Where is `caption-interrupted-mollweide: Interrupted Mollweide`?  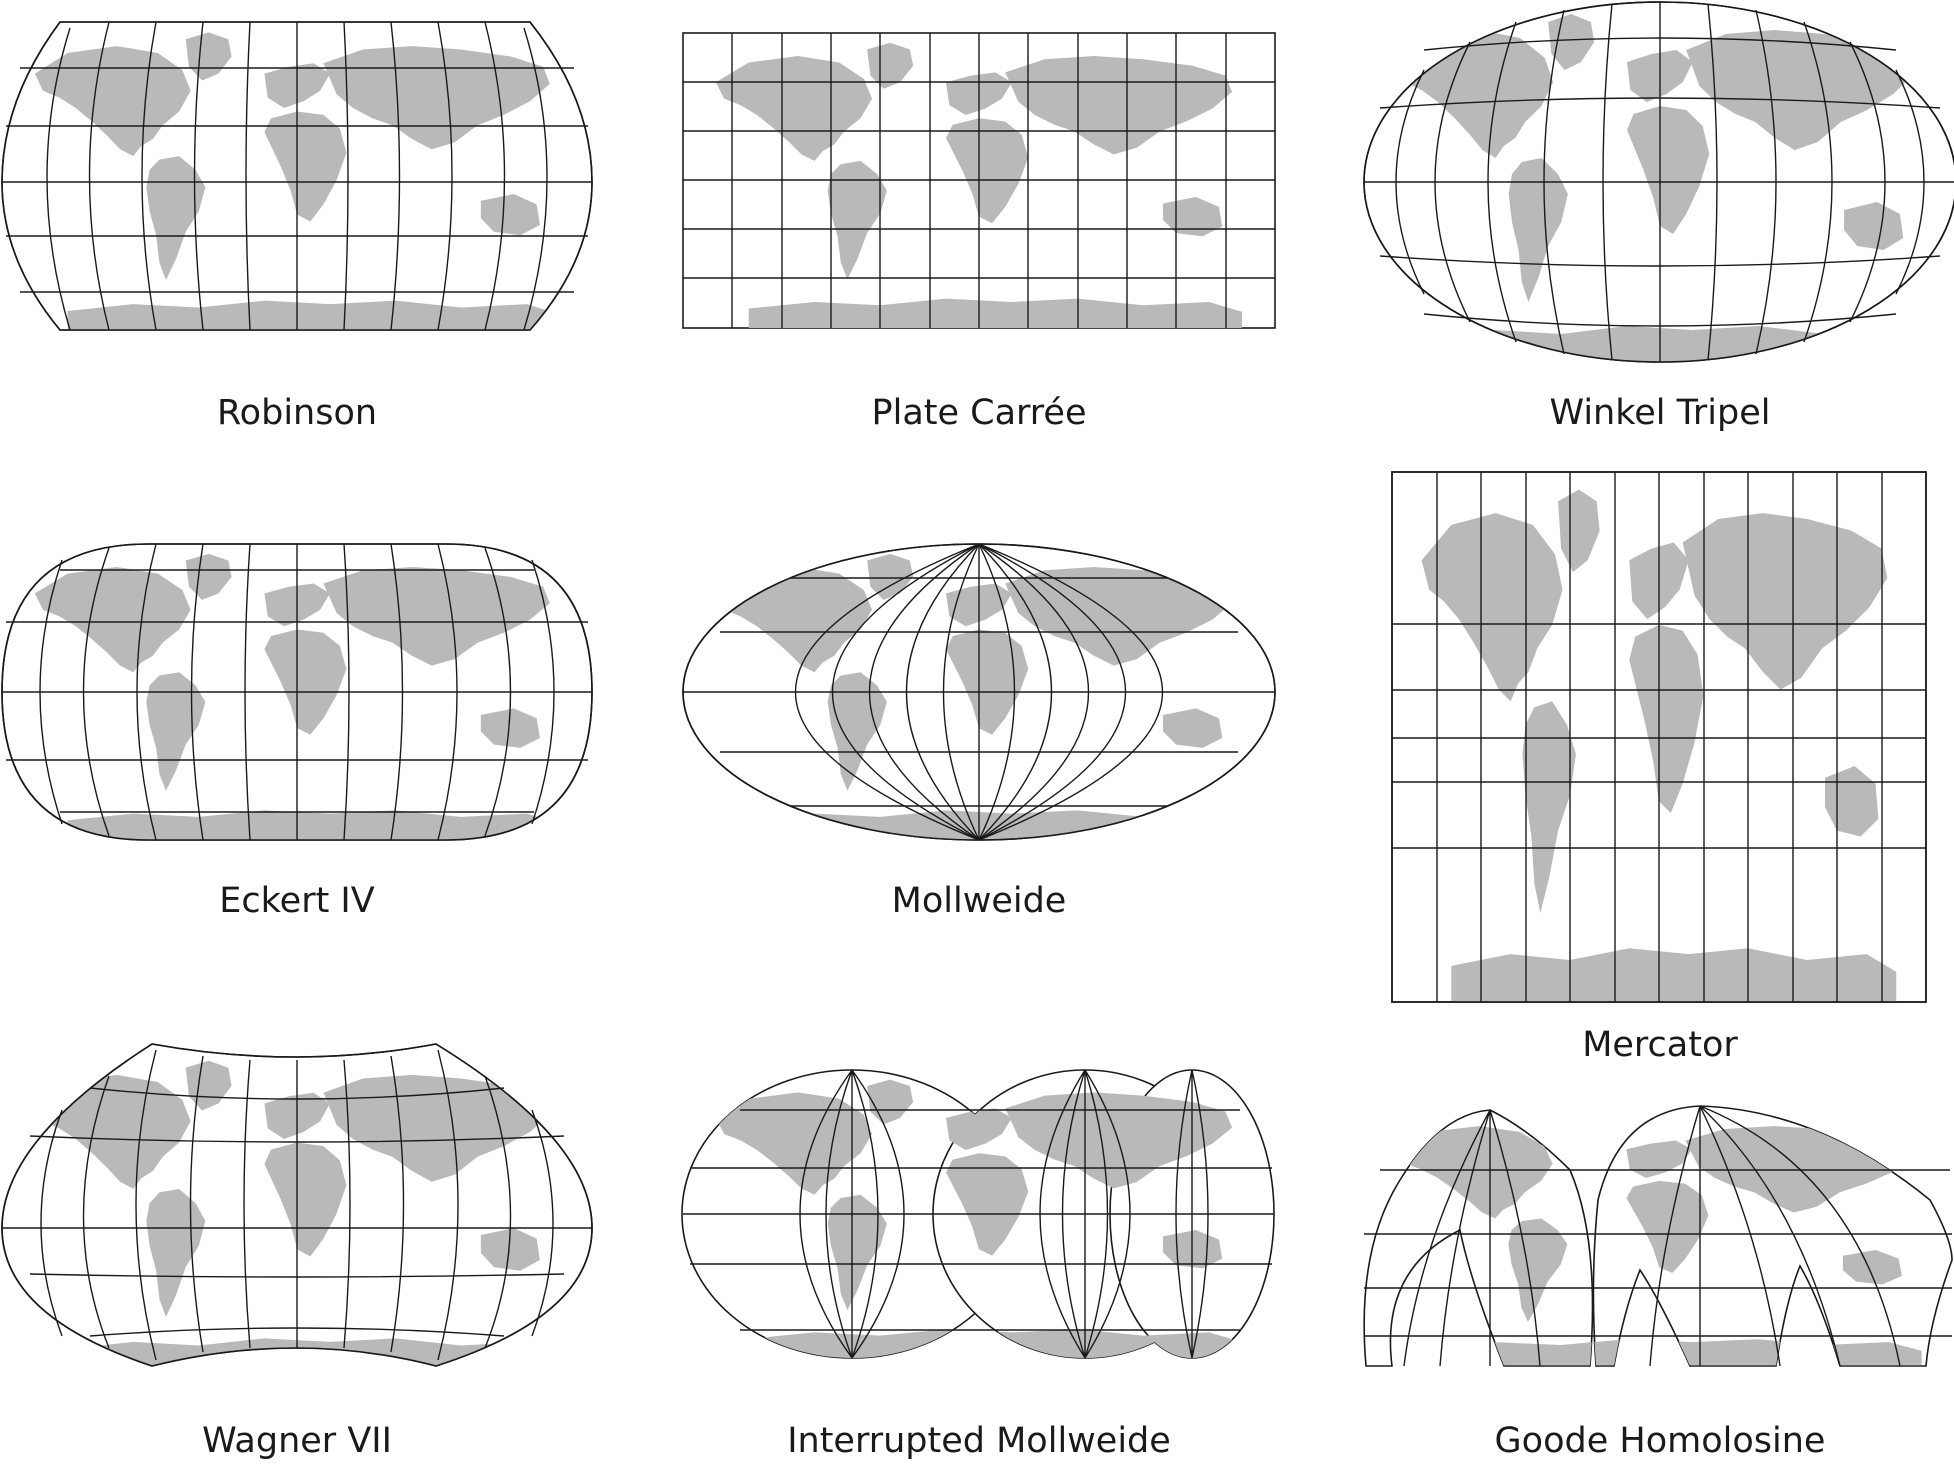
caption-interrupted-mollweide: Interrupted Mollweide is located at coordinates (979, 1441).